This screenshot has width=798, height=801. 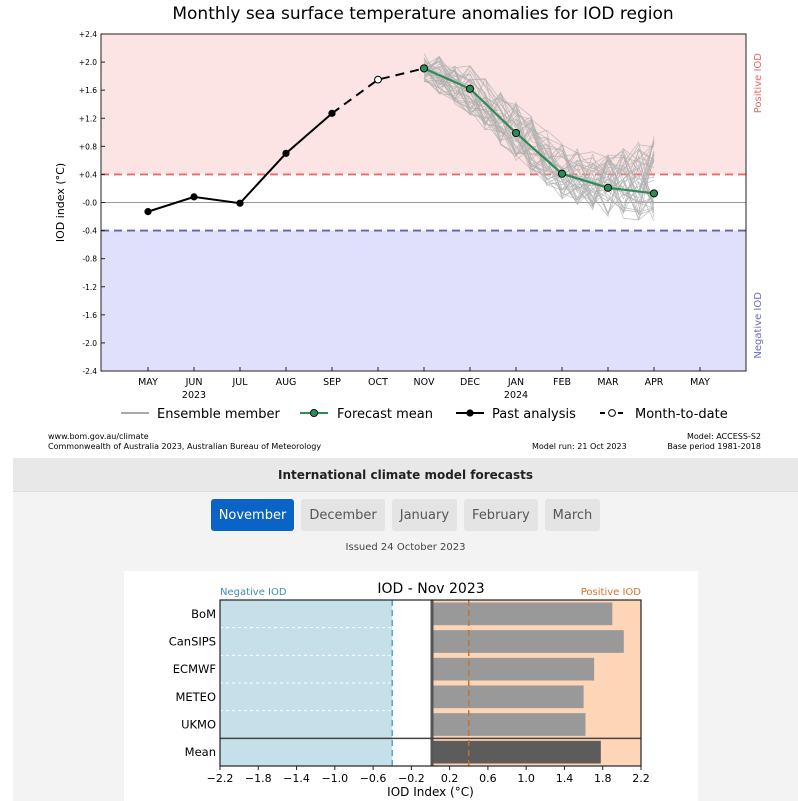 What do you see at coordinates (470, 382) in the screenshot?
I see `x-tick-label: DEC` at bounding box center [470, 382].